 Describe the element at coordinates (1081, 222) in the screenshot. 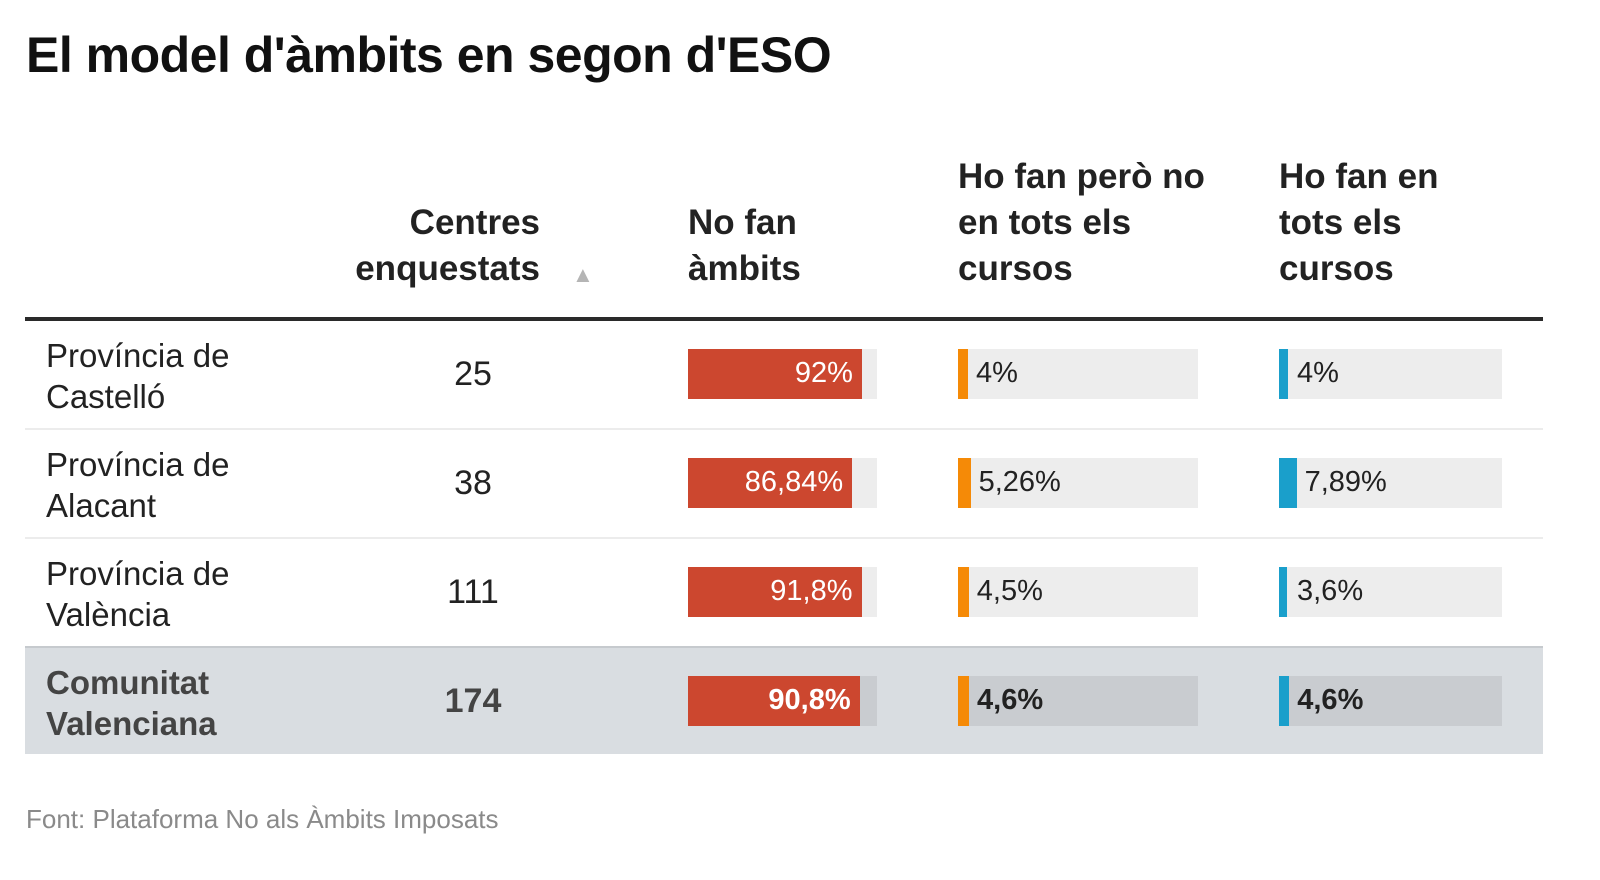

I see `header-parcial: Ho fan però no en tots els cursos` at that location.